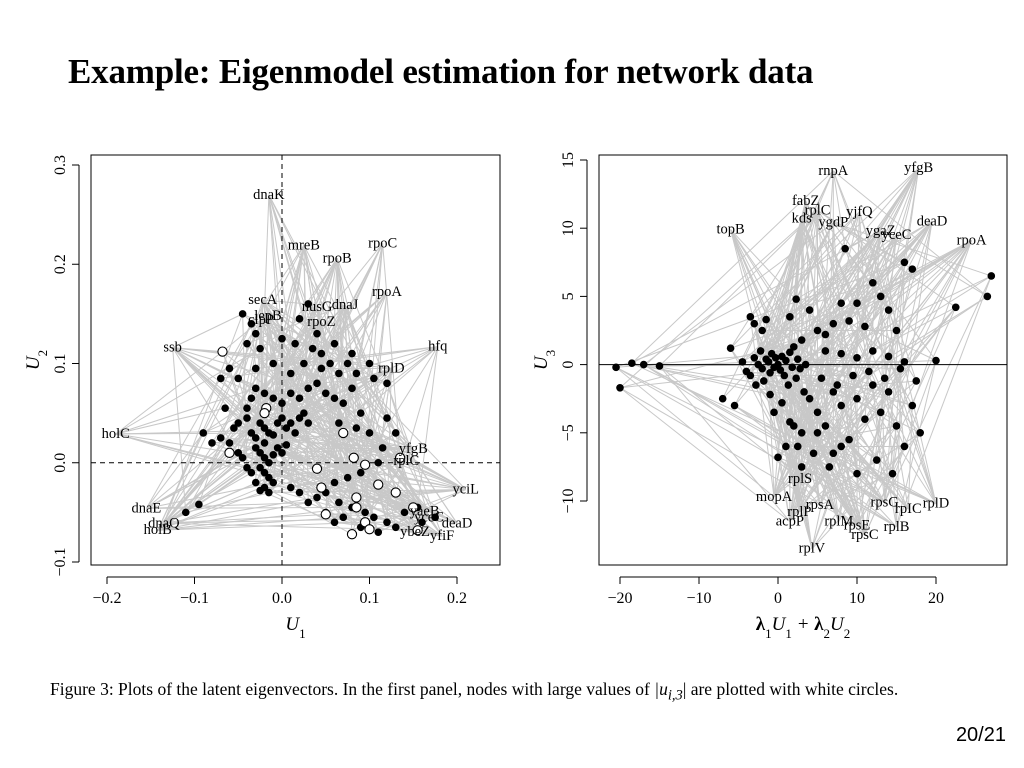  Describe the element at coordinates (859, 212) in the screenshot. I see `node-label: yjfQ` at that location.